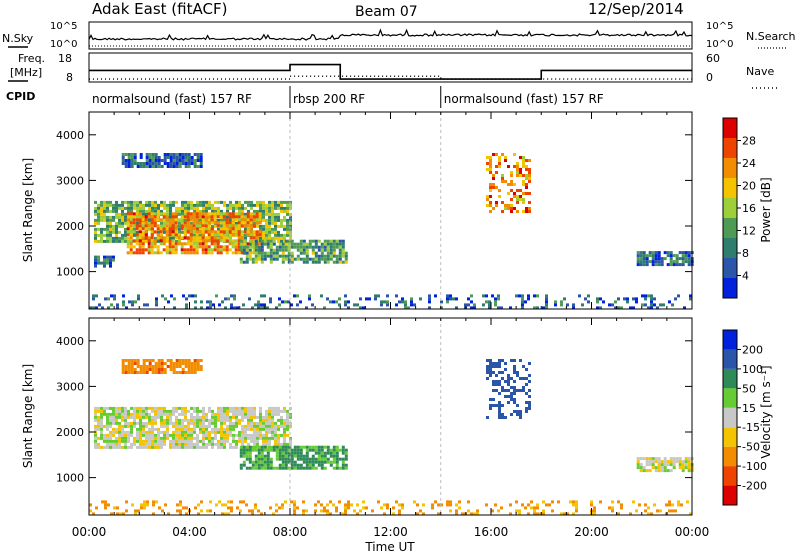 The height and width of the screenshot is (554, 800). Describe the element at coordinates (719, 26) in the screenshot. I see `nsearch-tick-high: 10^5` at that location.